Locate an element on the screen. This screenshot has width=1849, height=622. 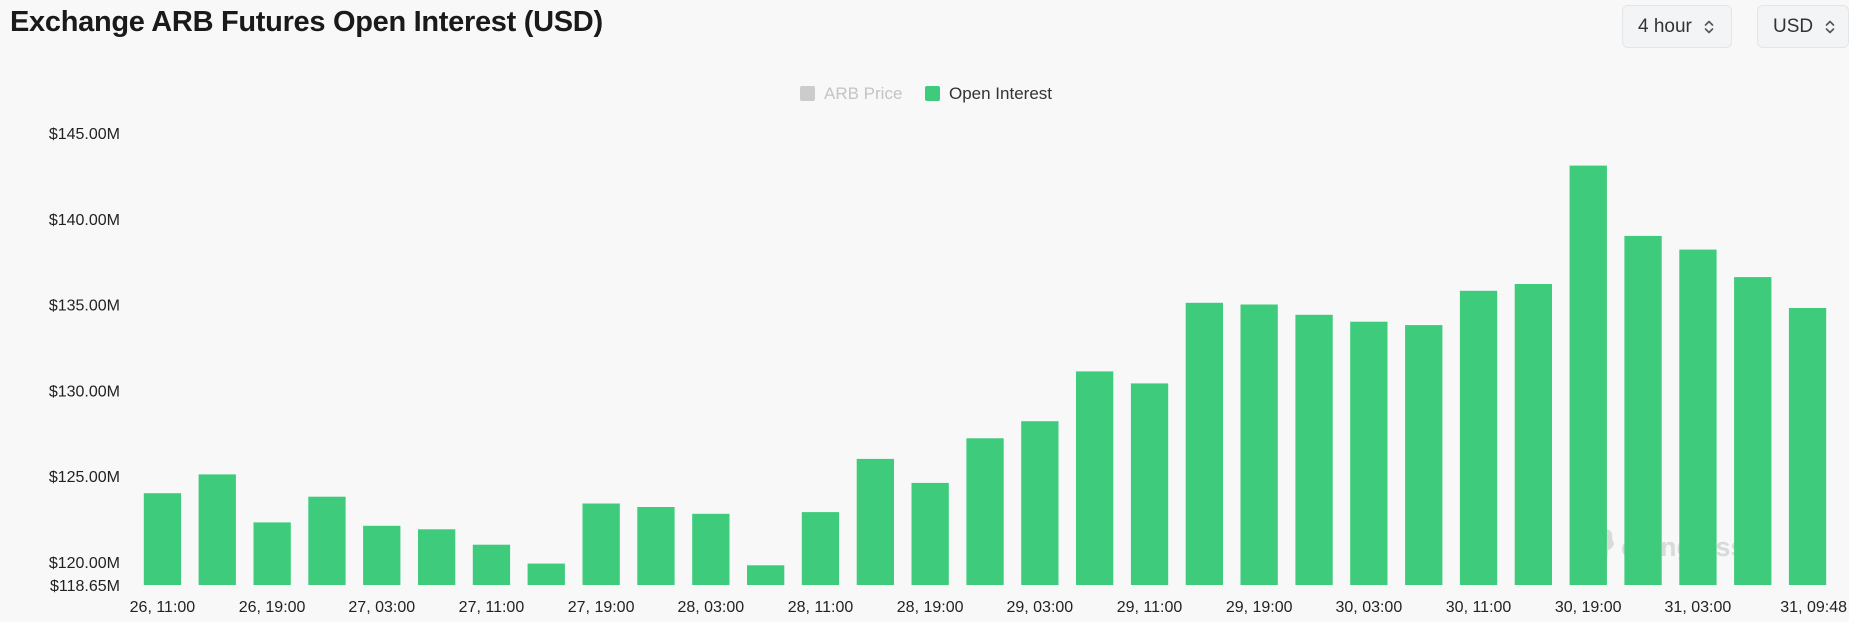
legend-item-arb-price: ARB Price is located at coordinates (851, 93).